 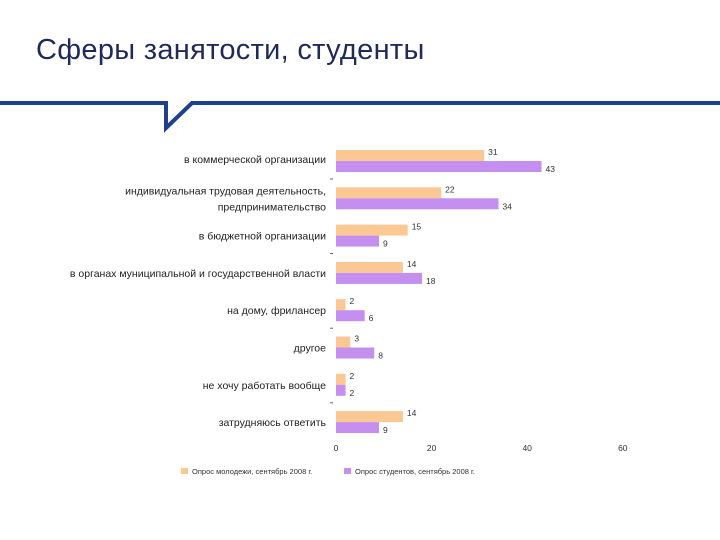 I want to click on category-label-5: на дому, фрилансер, so click(x=276, y=311).